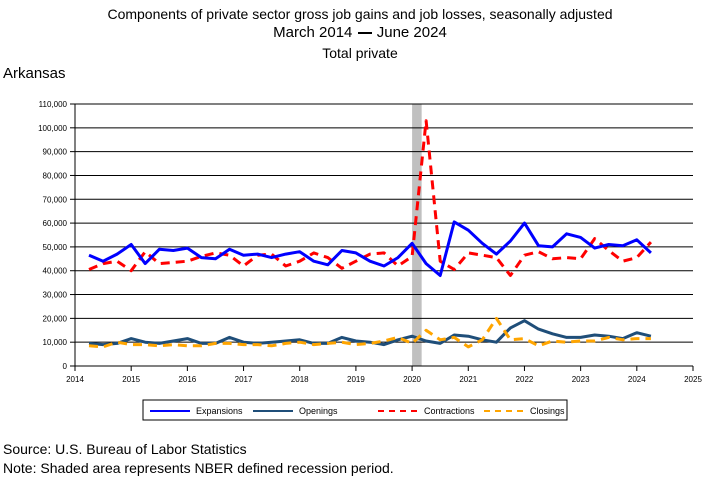  Describe the element at coordinates (53, 104) in the screenshot. I see `y-tick-label: 110,000` at that location.